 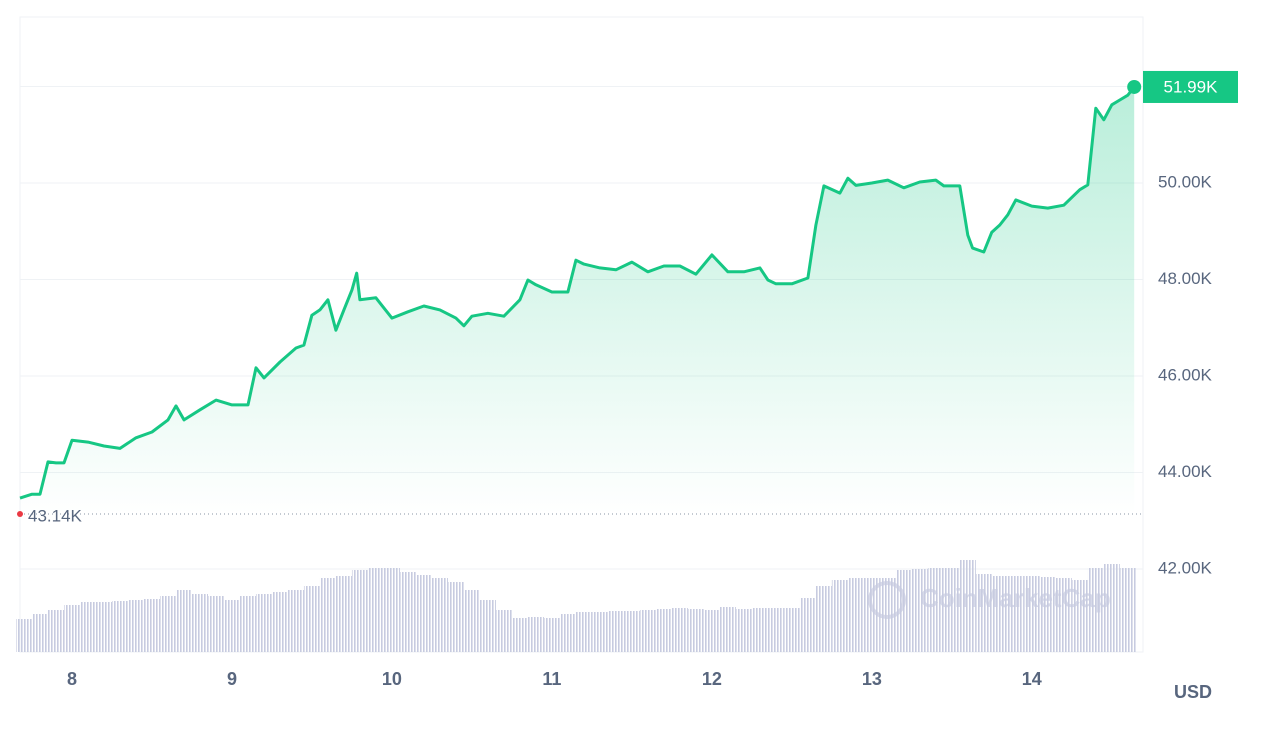 I want to click on price-badge-label: 51.99K, so click(x=1191, y=86).